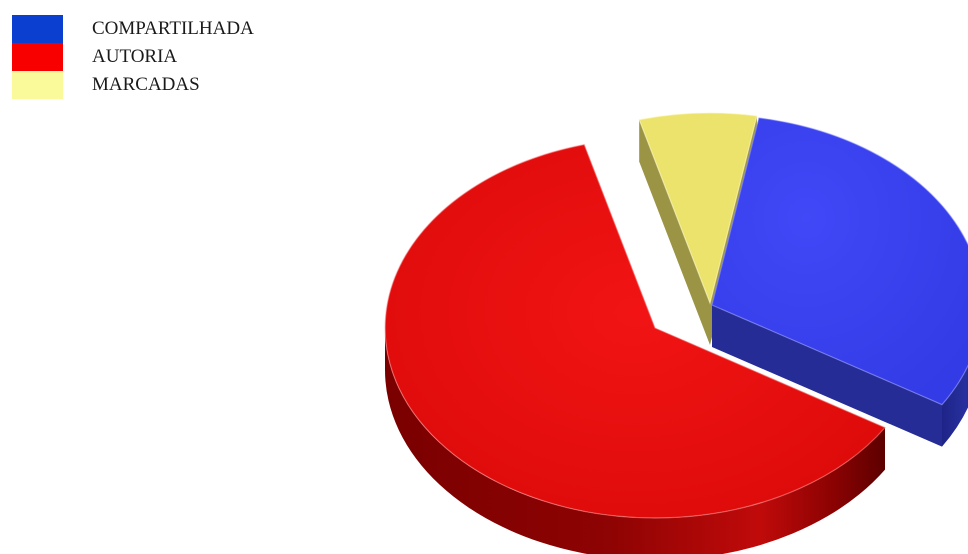 The width and height of the screenshot is (968, 554). Describe the element at coordinates (839, 261) in the screenshot. I see `slice-top-compartilhada` at that location.